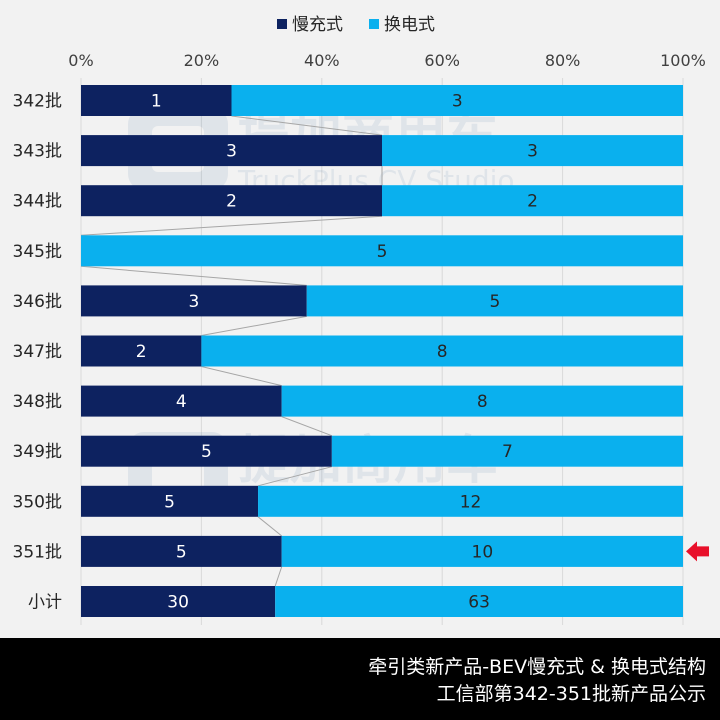 The width and height of the screenshot is (720, 720). What do you see at coordinates (80, 60) in the screenshot?
I see `x-tick-label: 0%` at bounding box center [80, 60].